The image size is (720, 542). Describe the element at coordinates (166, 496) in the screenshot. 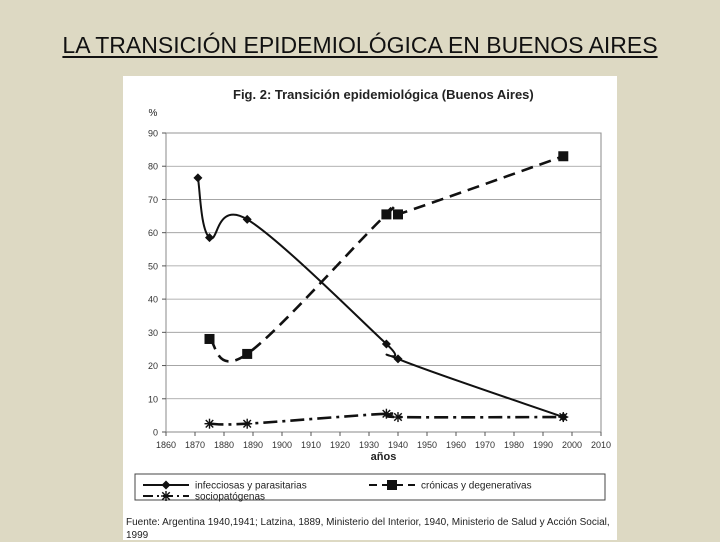

I see `legend-marker-asterisk` at that location.